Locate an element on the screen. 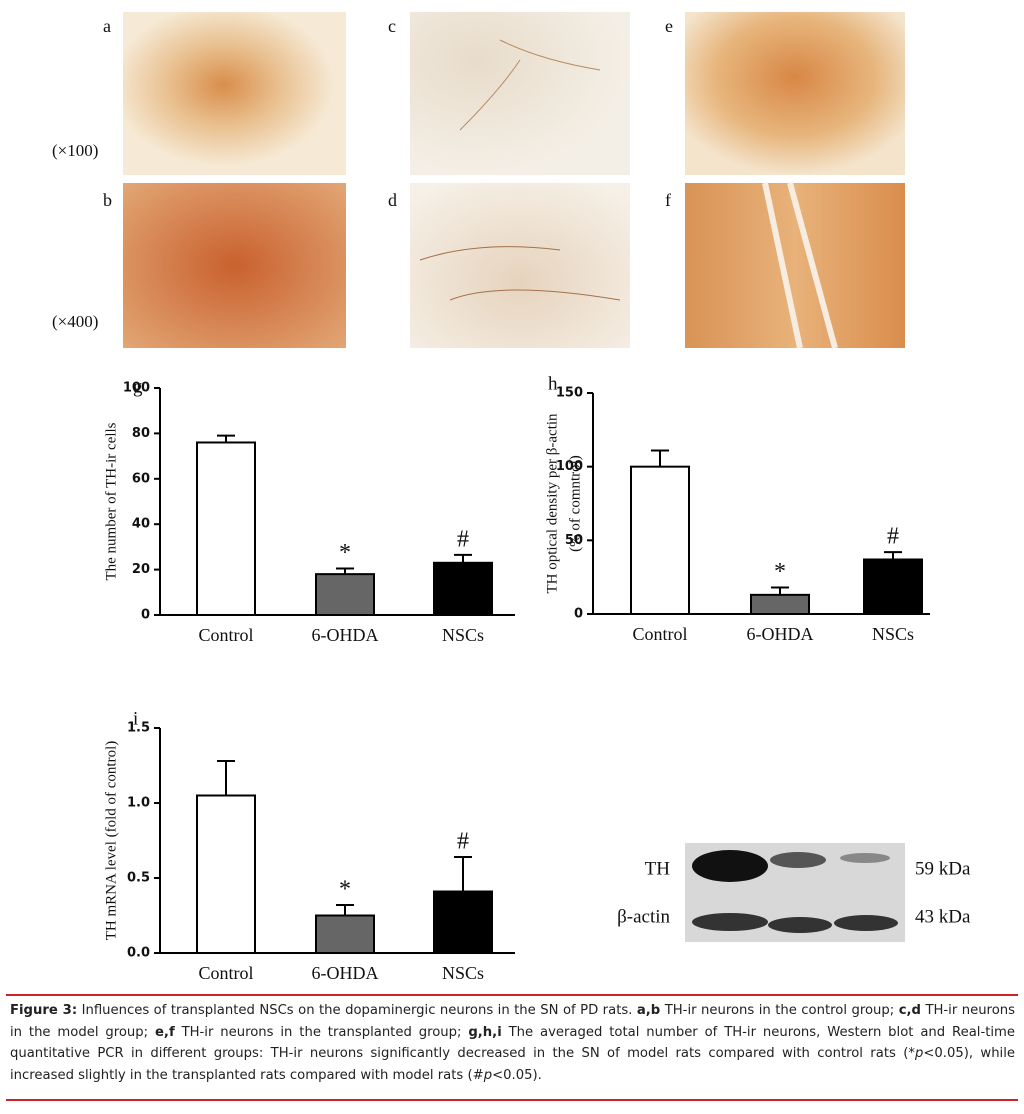 The image size is (1024, 1114). stripe is located at coordinates (800, 265).